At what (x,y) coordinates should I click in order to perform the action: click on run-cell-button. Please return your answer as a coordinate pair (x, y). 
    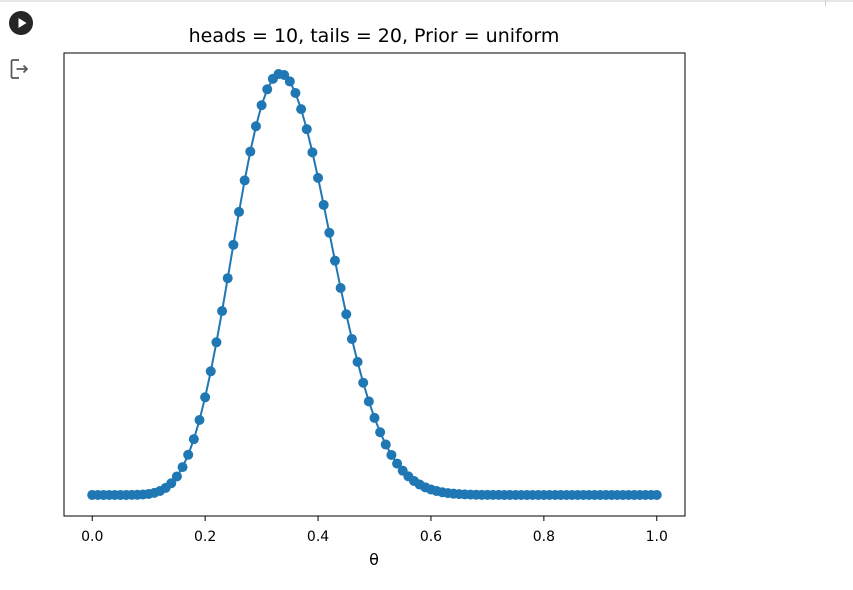
    Looking at the image, I should click on (21, 23).